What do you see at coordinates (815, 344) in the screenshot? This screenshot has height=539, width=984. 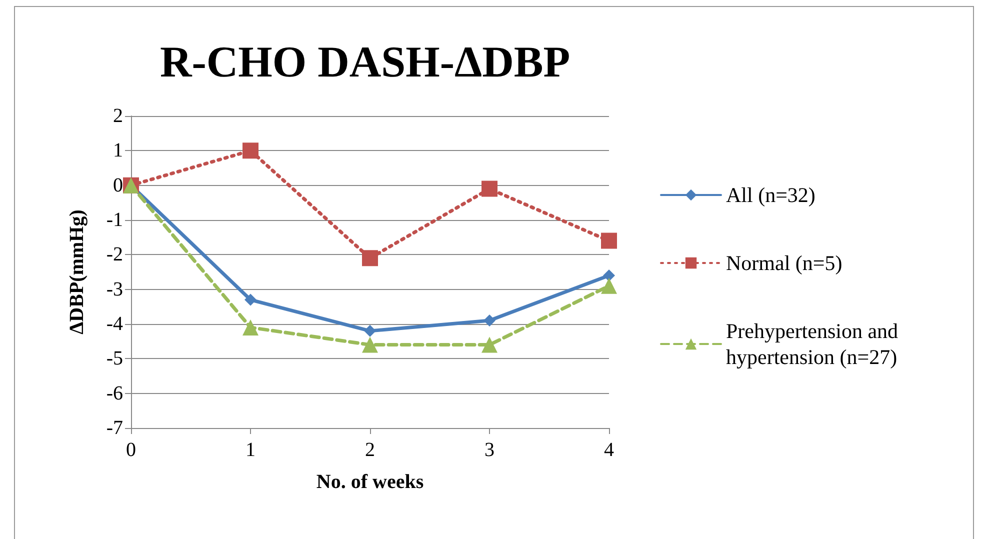 I see `legend-label: Prehypertension and hypertension (n=27)` at bounding box center [815, 344].